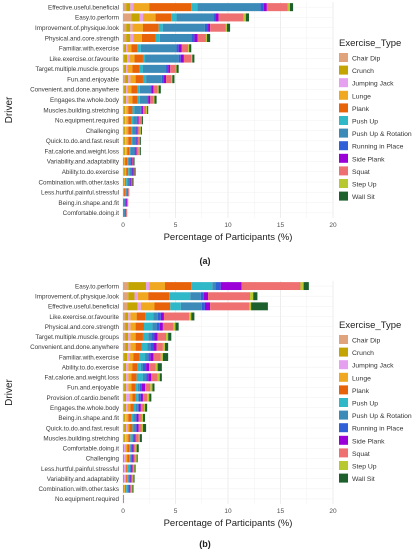 The height and width of the screenshot is (555, 416). Describe the element at coordinates (365, 122) in the screenshot. I see `legend-label-a-5: Push Up` at that location.